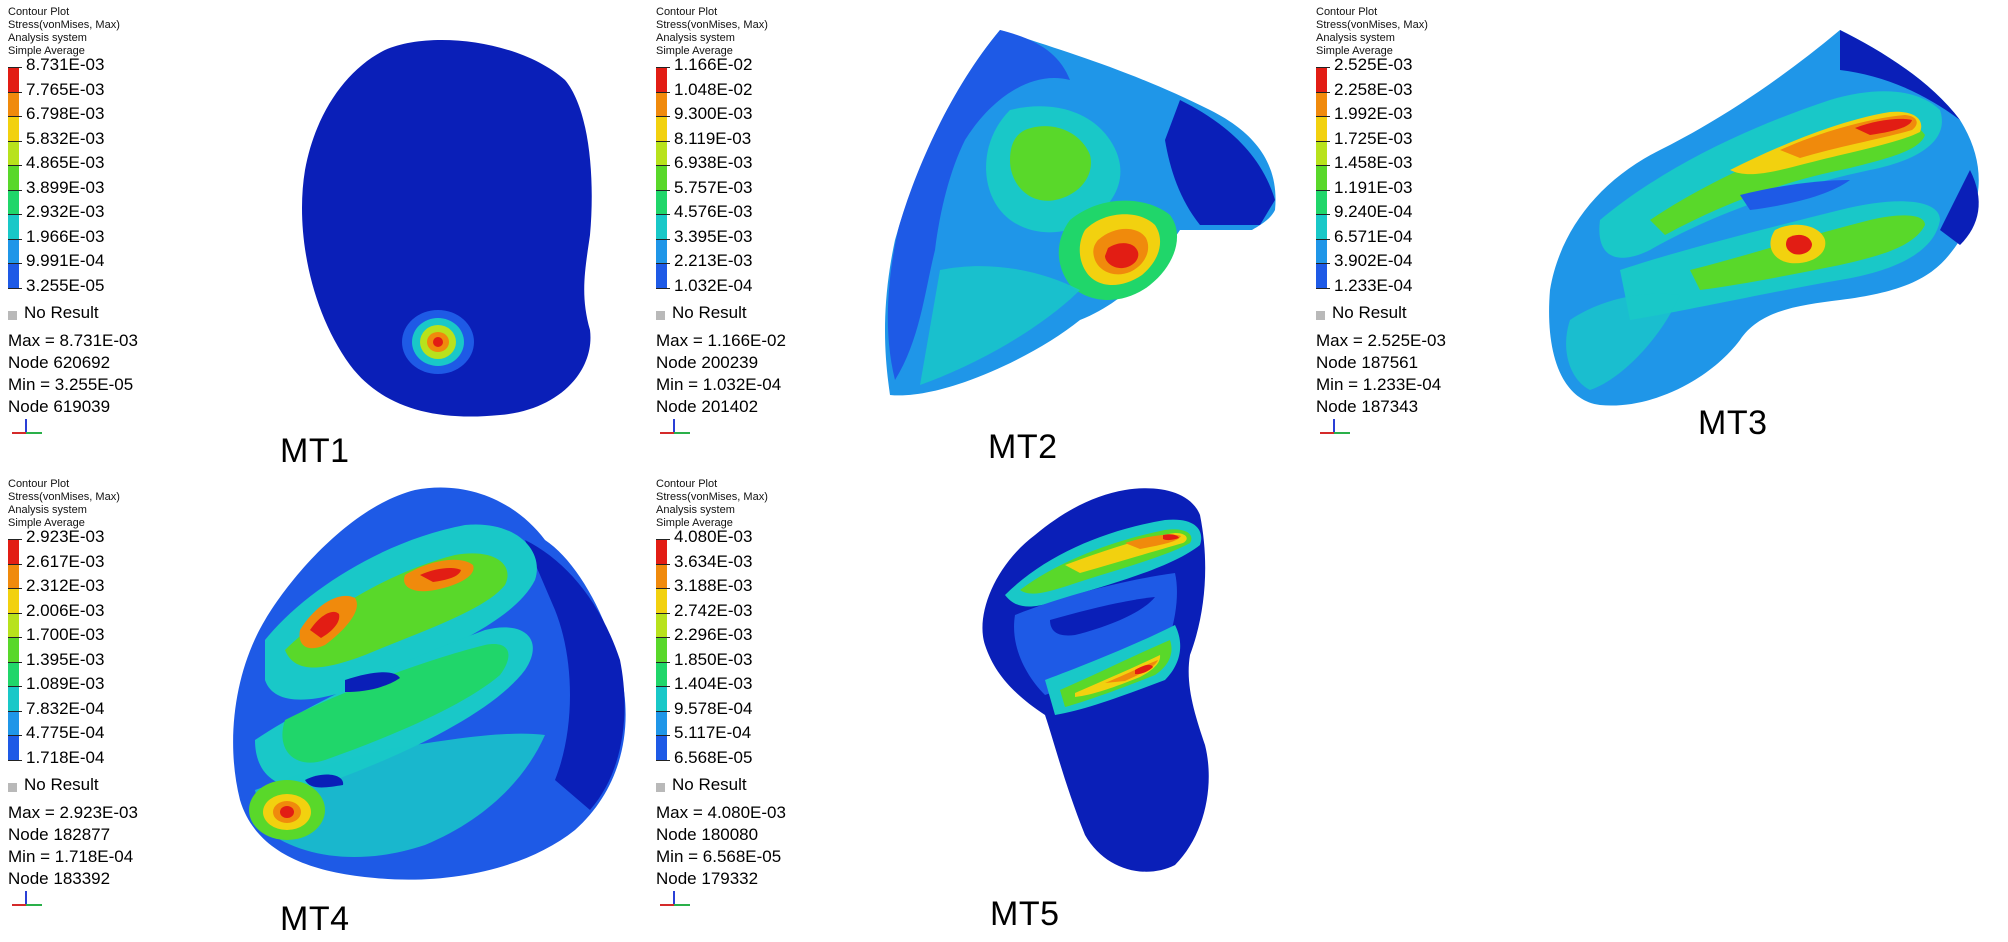 This screenshot has width=2008, height=942. Describe the element at coordinates (707, 406) in the screenshot. I see `min-node: Node 201402` at that location.